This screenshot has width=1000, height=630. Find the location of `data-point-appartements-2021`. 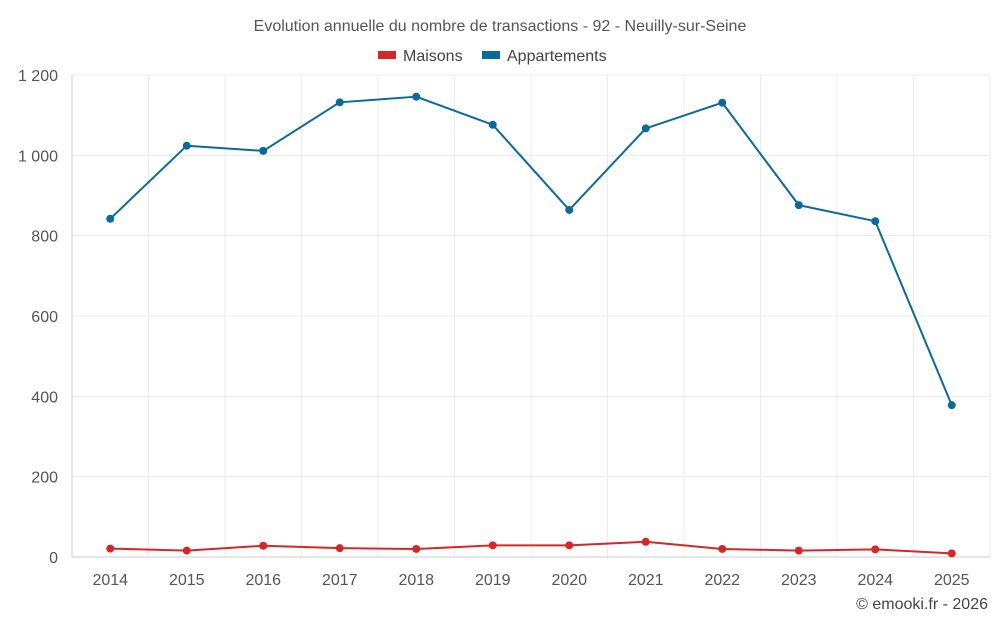

data-point-appartements-2021 is located at coordinates (645, 128).